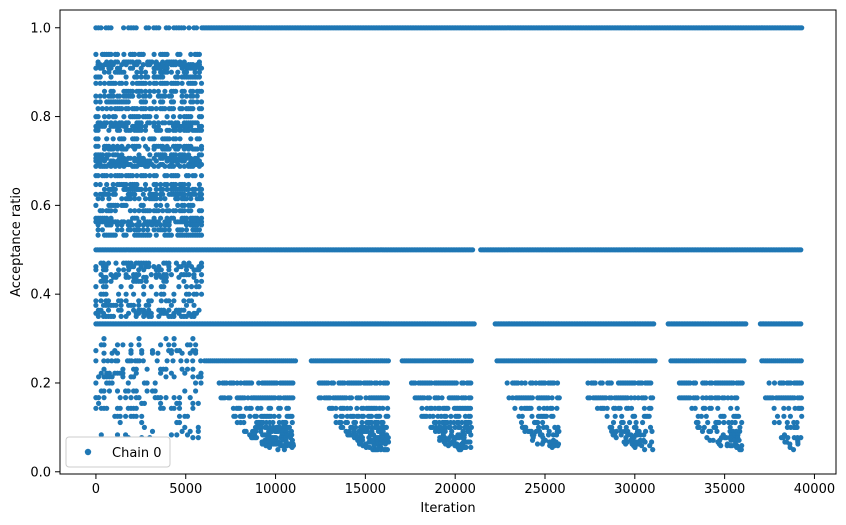 Image resolution: width=846 pixels, height=525 pixels. I want to click on x-tick-label: 25000, so click(544, 489).